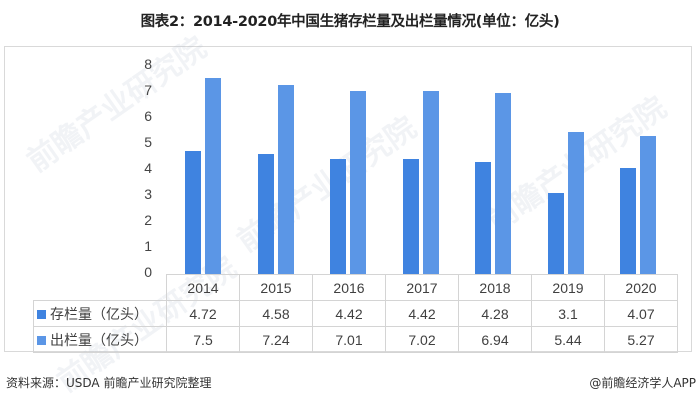  Describe the element at coordinates (148, 220) in the screenshot. I see `y-tick-label: 2` at that location.